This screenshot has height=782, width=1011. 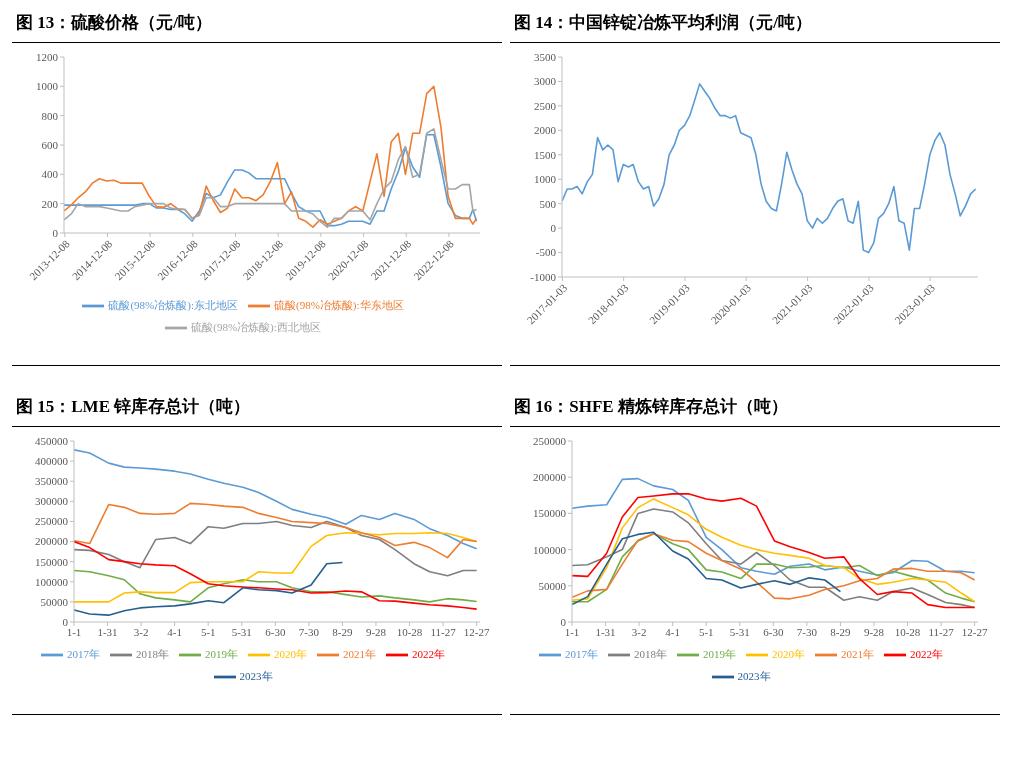 I want to click on y-tick-label: 350000, so click(x=52, y=481).